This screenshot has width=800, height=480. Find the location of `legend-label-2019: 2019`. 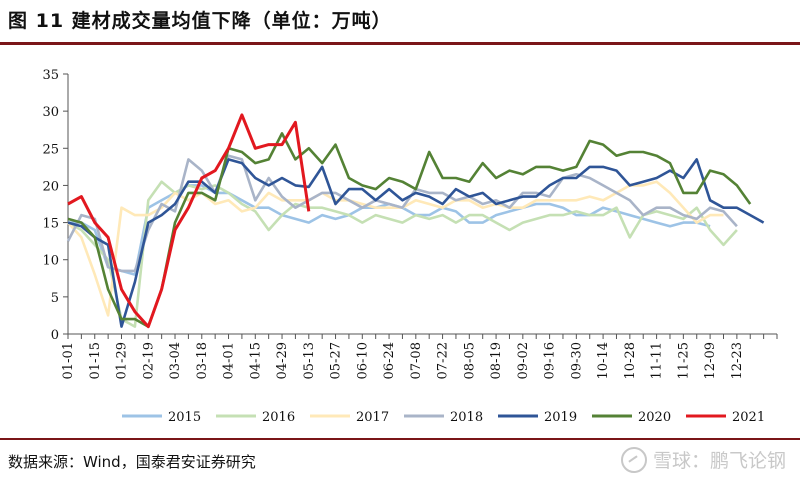

legend-label-2019: 2019 is located at coordinates (560, 417).